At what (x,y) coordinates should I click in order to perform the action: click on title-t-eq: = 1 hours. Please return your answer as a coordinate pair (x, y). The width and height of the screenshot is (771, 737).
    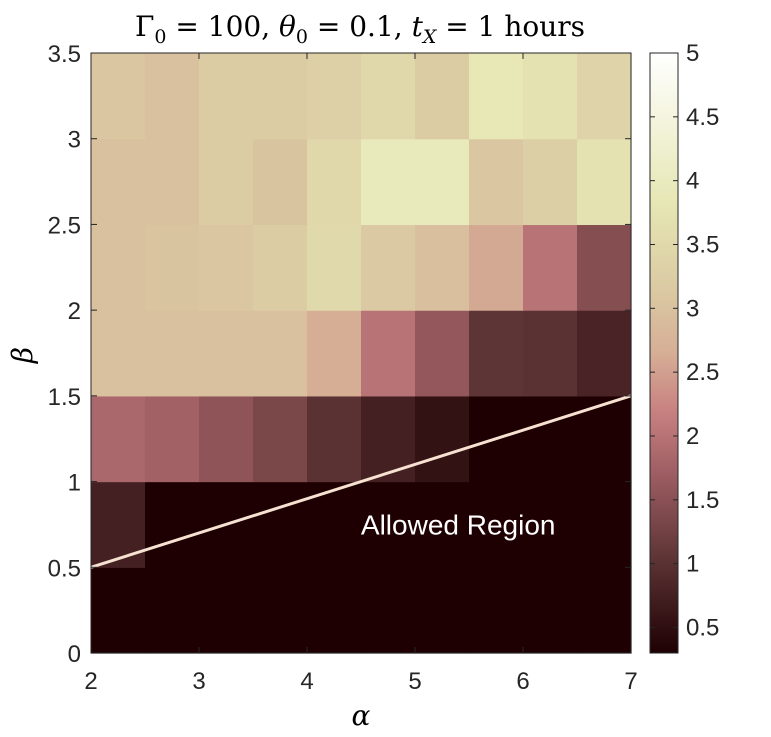
    Looking at the image, I should click on (510, 26).